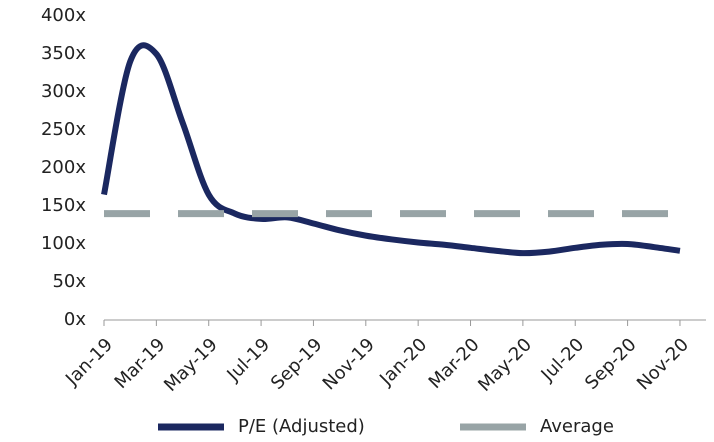 The image size is (714, 442). Describe the element at coordinates (191, 365) in the screenshot. I see `x-tick-label: May-19` at that location.